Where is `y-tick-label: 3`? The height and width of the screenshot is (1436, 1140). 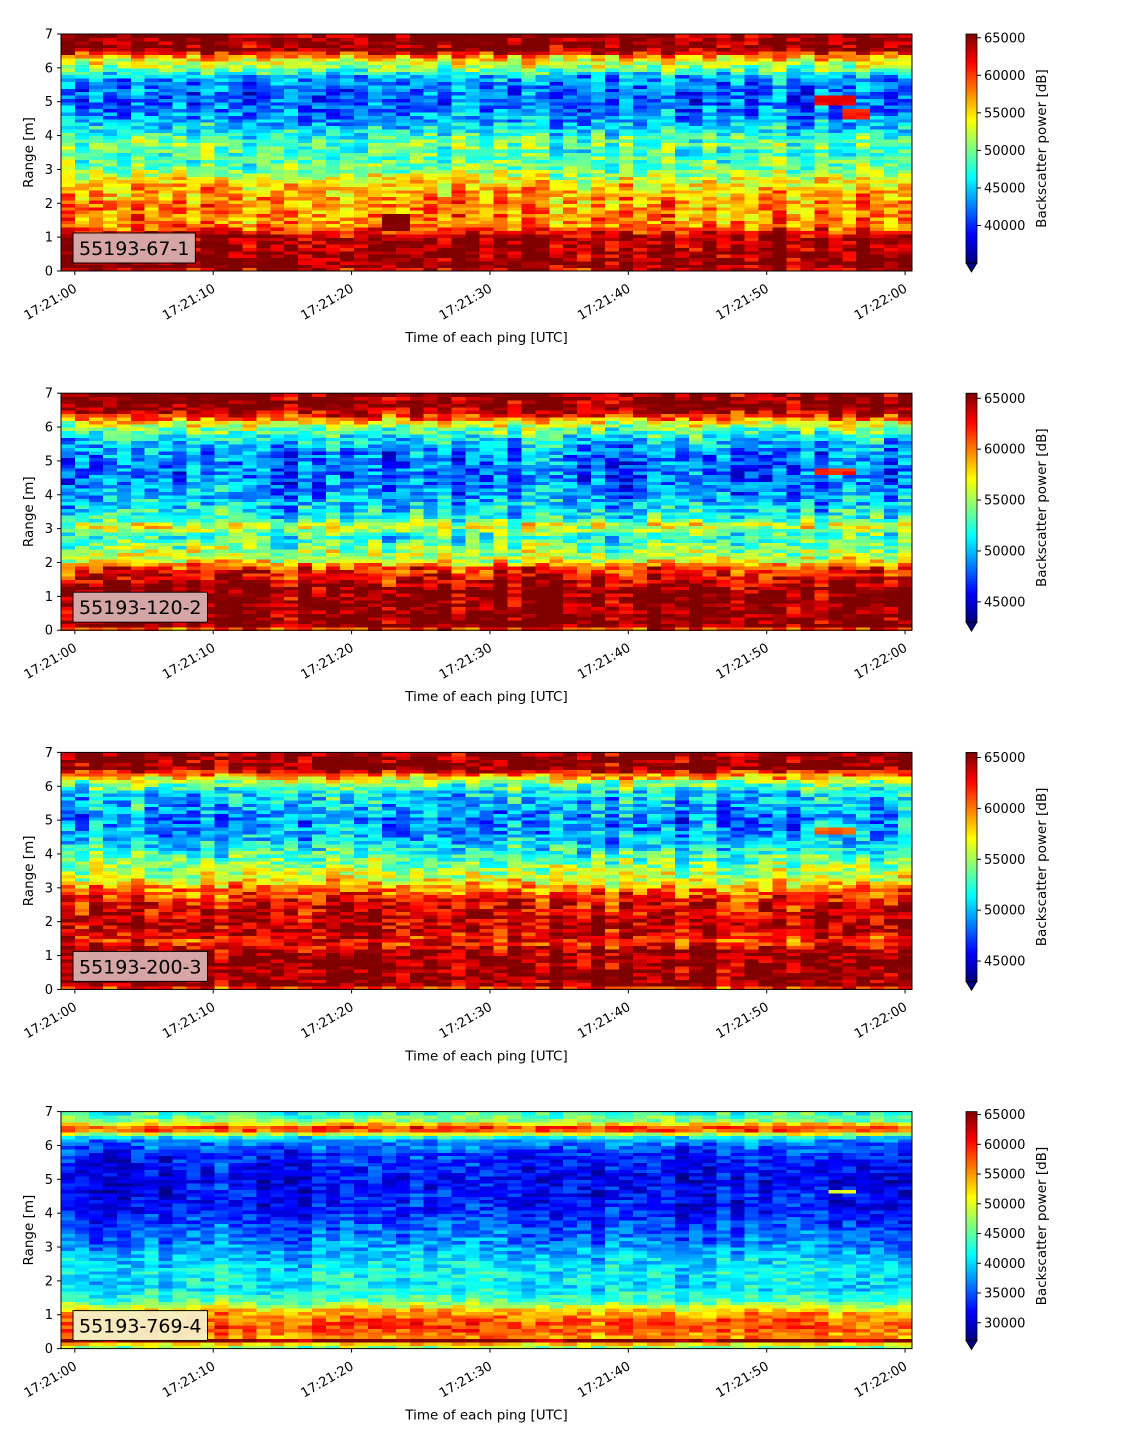 y-tick-label: 3 is located at coordinates (49, 170).